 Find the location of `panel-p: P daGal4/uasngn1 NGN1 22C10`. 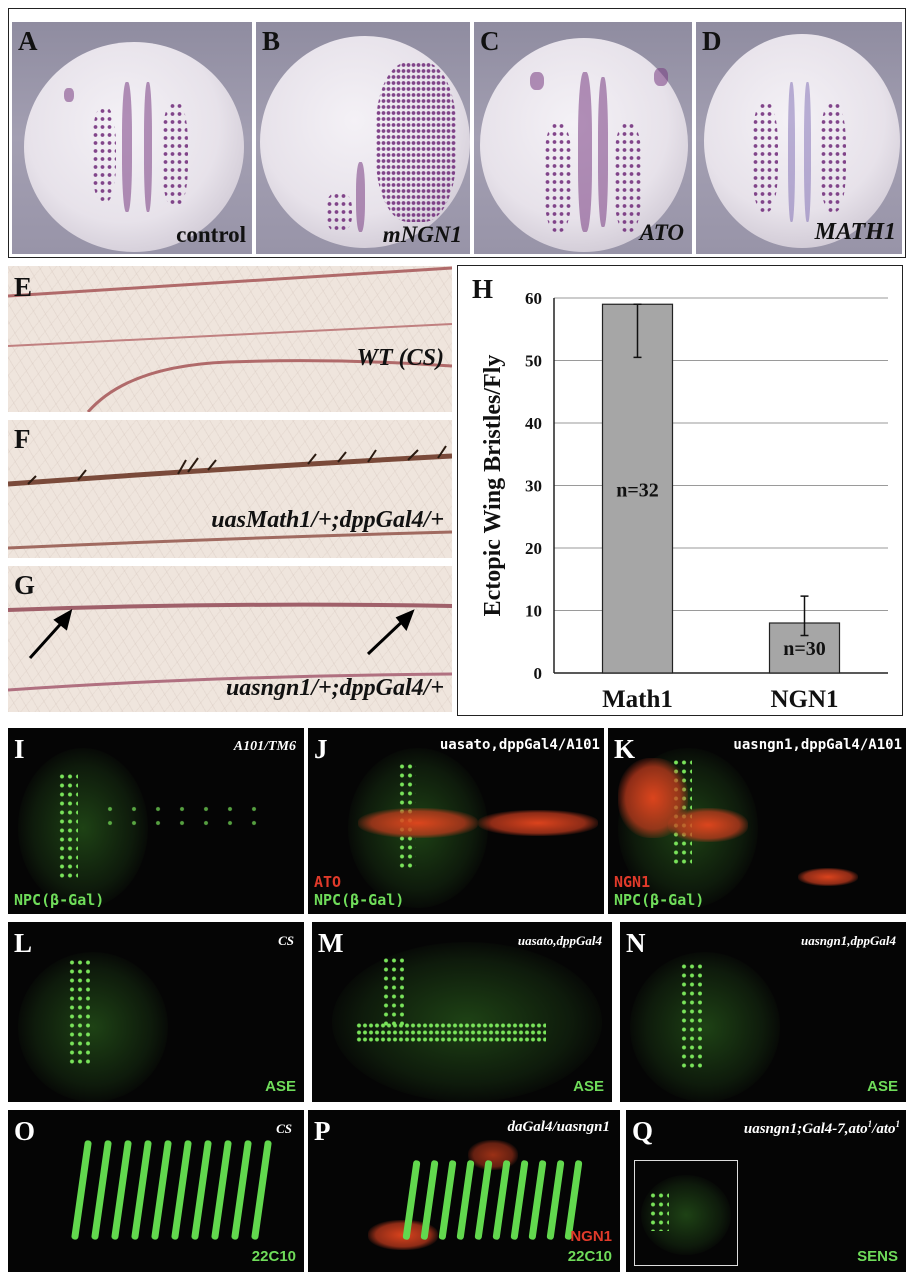

panel-p: P daGal4/uasngn1 NGN1 22C10 is located at coordinates (464, 1191).